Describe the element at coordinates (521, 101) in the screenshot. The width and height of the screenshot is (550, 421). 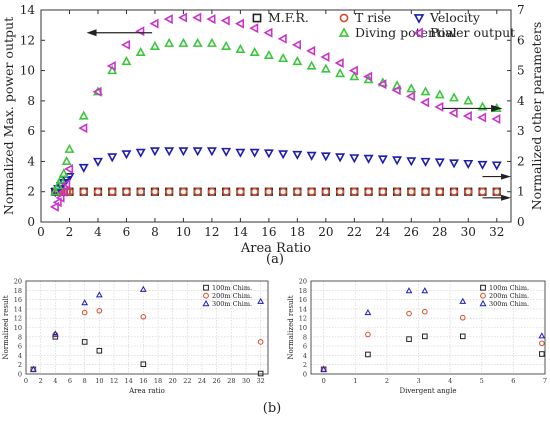
I see `y-tick-label-right: 4` at that location.